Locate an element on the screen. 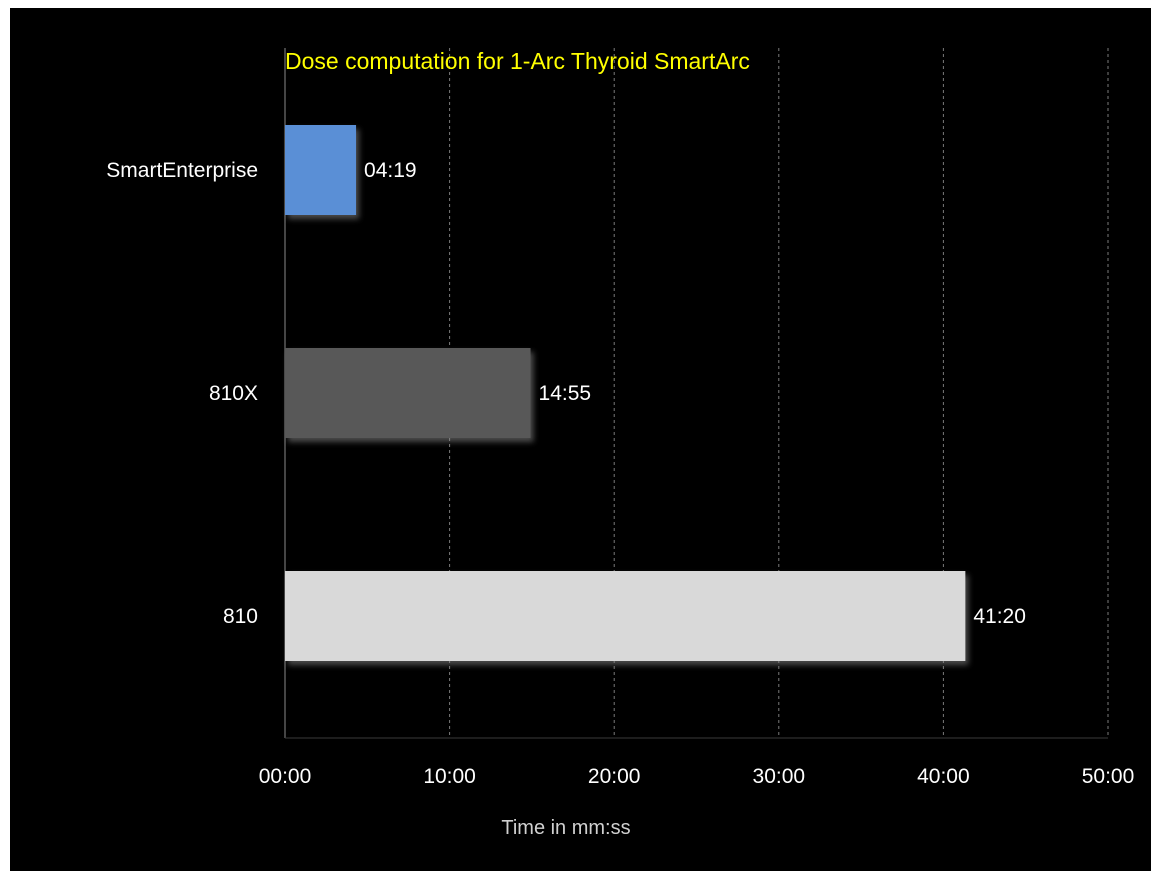 This screenshot has width=1151, height=871. x-tick-label: 20:00 is located at coordinates (614, 776).